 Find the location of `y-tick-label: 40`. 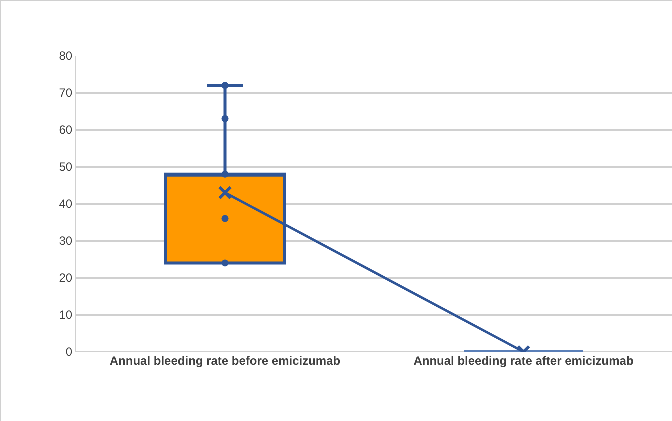

y-tick-label: 40 is located at coordinates (66, 204).